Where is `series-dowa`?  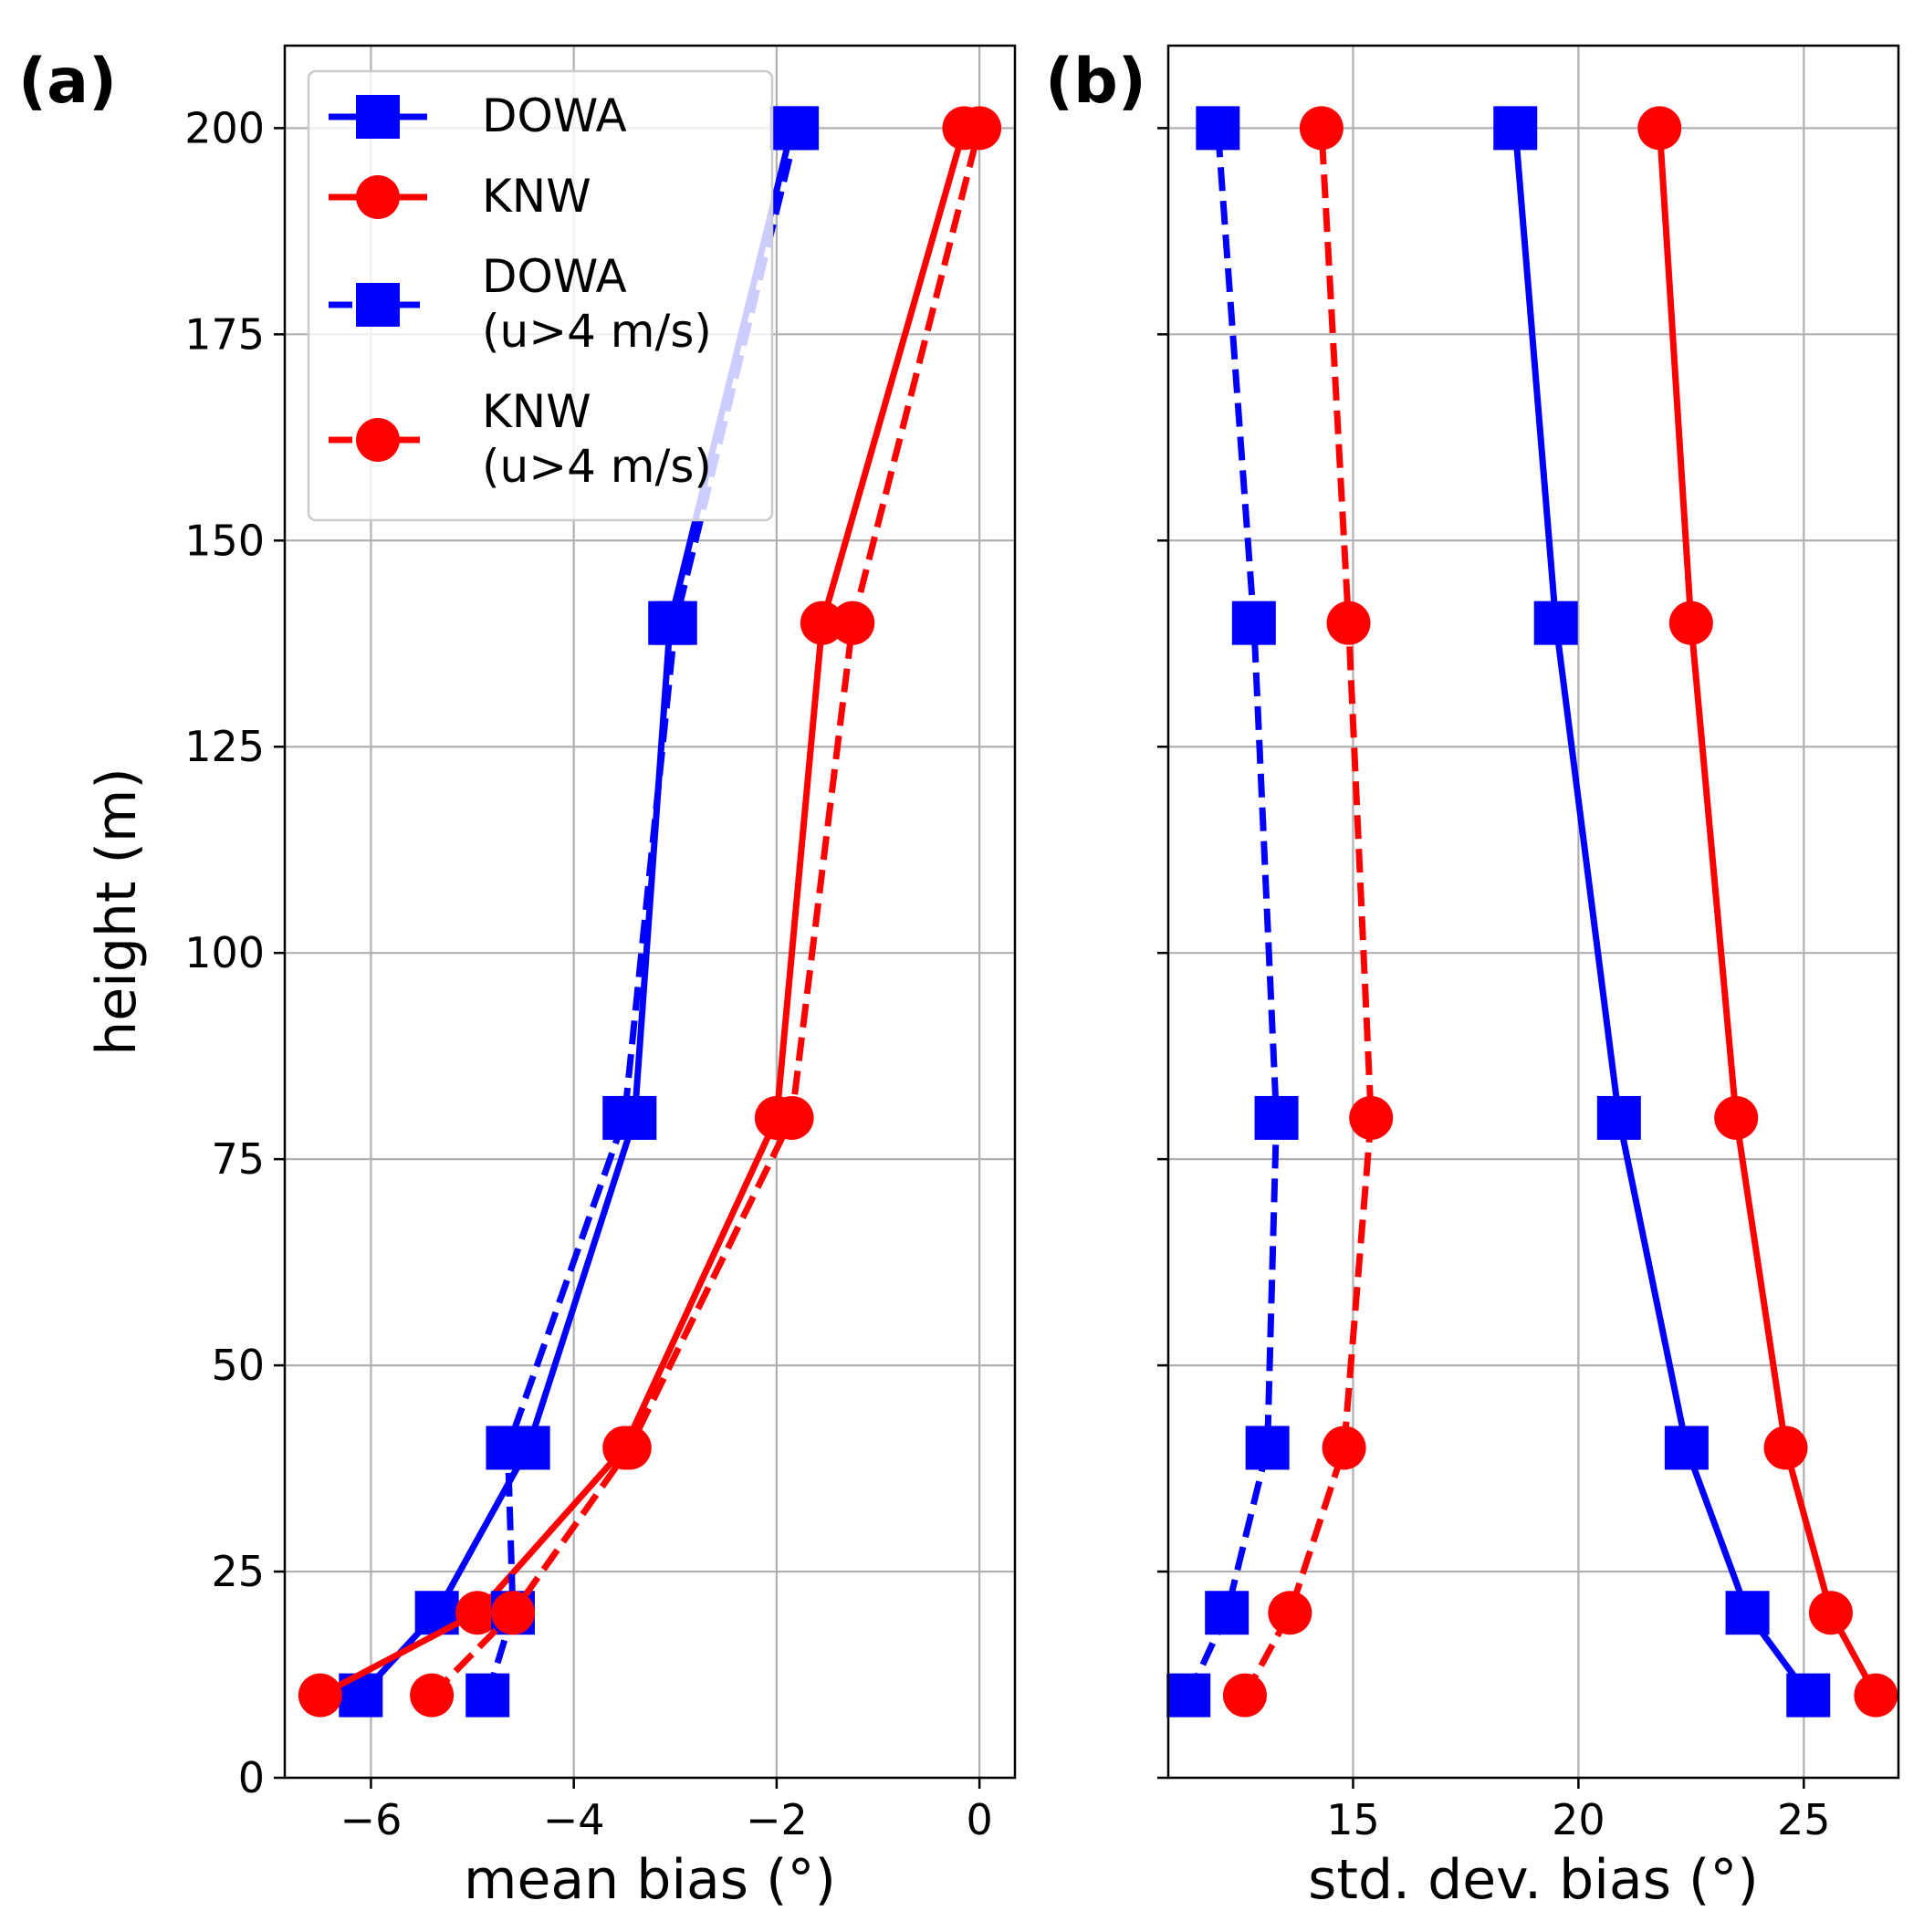
series-dowa is located at coordinates (1662, 912).